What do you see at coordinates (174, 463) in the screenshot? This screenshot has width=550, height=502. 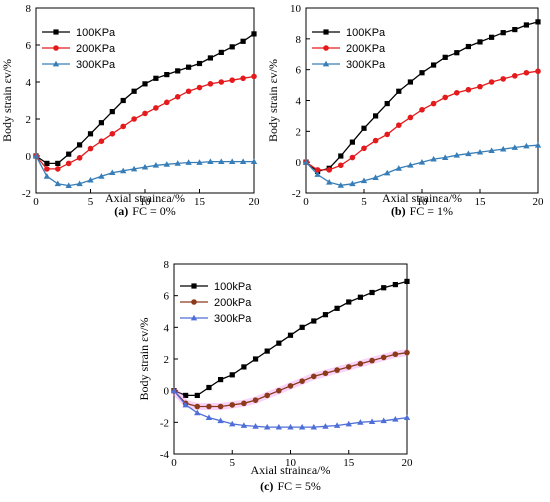 I see `x-tick-label: 0` at bounding box center [174, 463].